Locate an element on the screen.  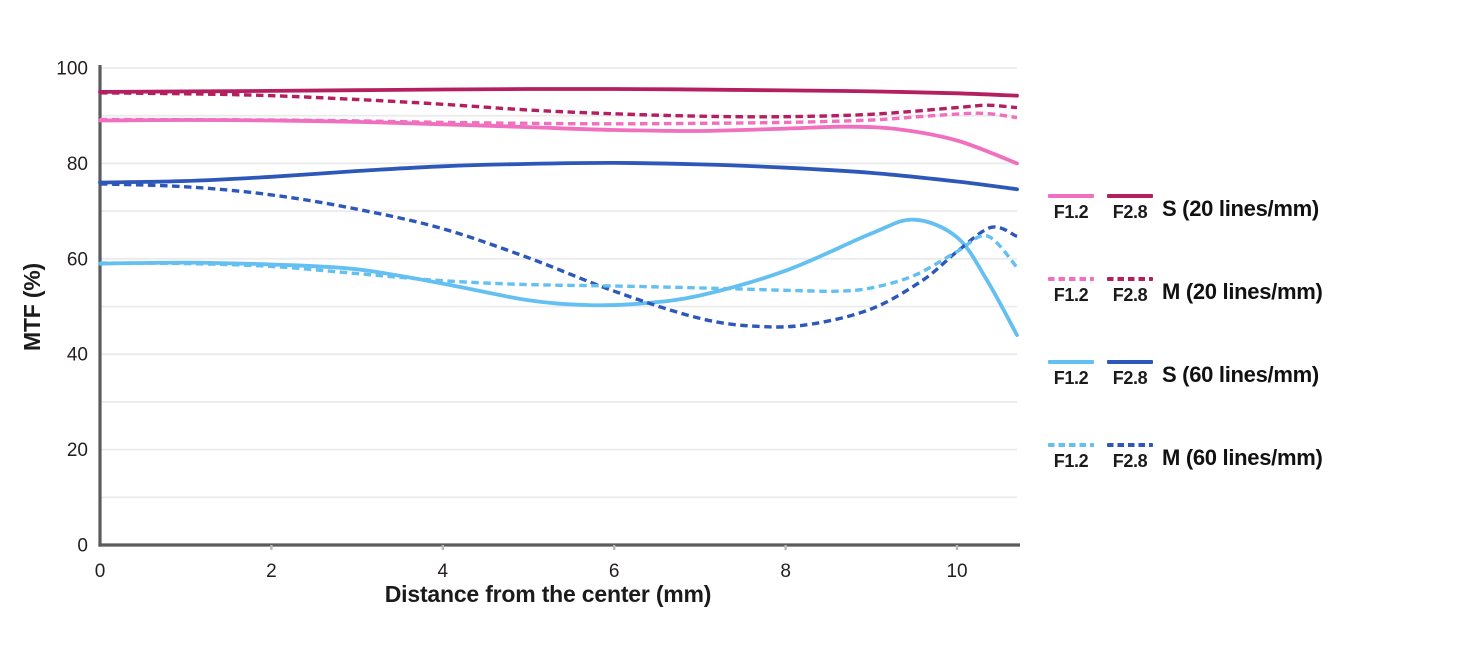
series-line-m60-f12 is located at coordinates (559, 263).